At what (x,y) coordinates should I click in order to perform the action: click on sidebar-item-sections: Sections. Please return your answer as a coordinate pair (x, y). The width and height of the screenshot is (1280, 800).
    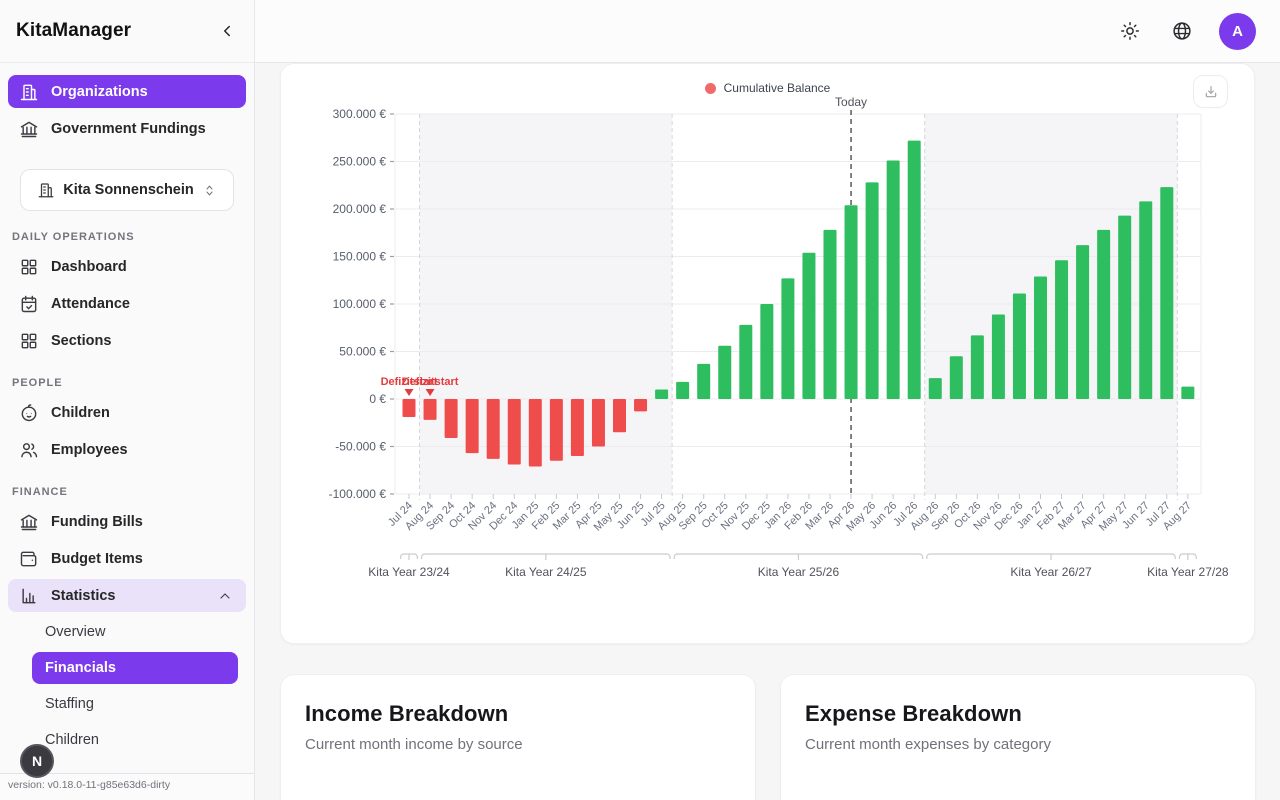
    Looking at the image, I should click on (127, 340).